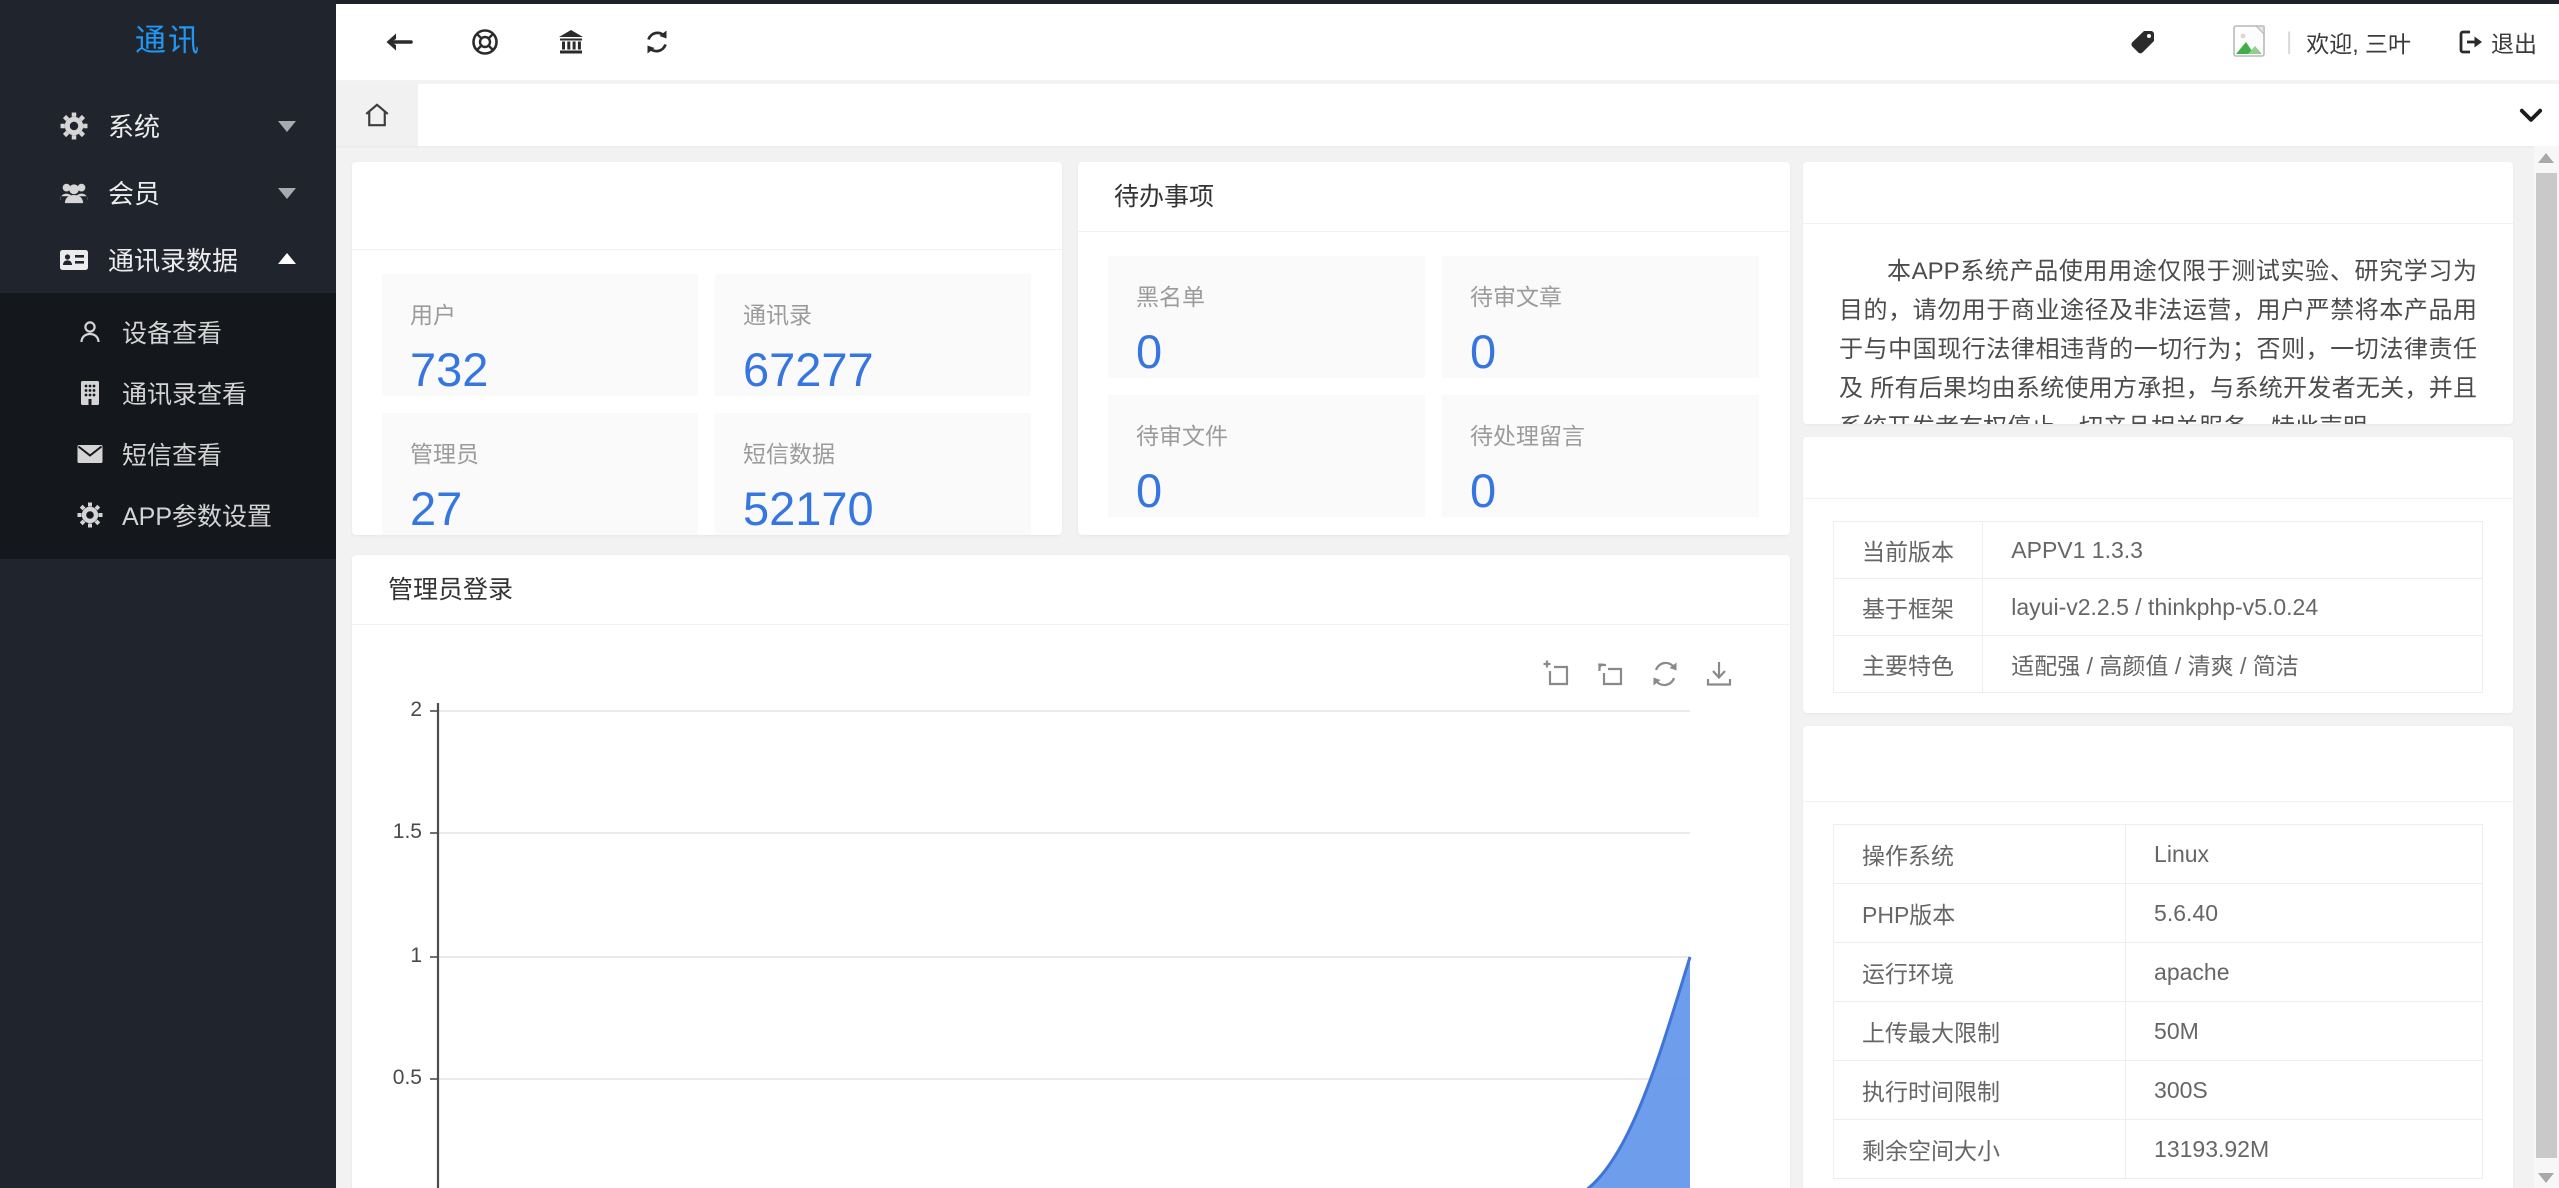 This screenshot has height=1188, width=2559. Describe the element at coordinates (1266, 456) in the screenshot. I see `todo-tile-pending-files: 待审文件 0` at that location.